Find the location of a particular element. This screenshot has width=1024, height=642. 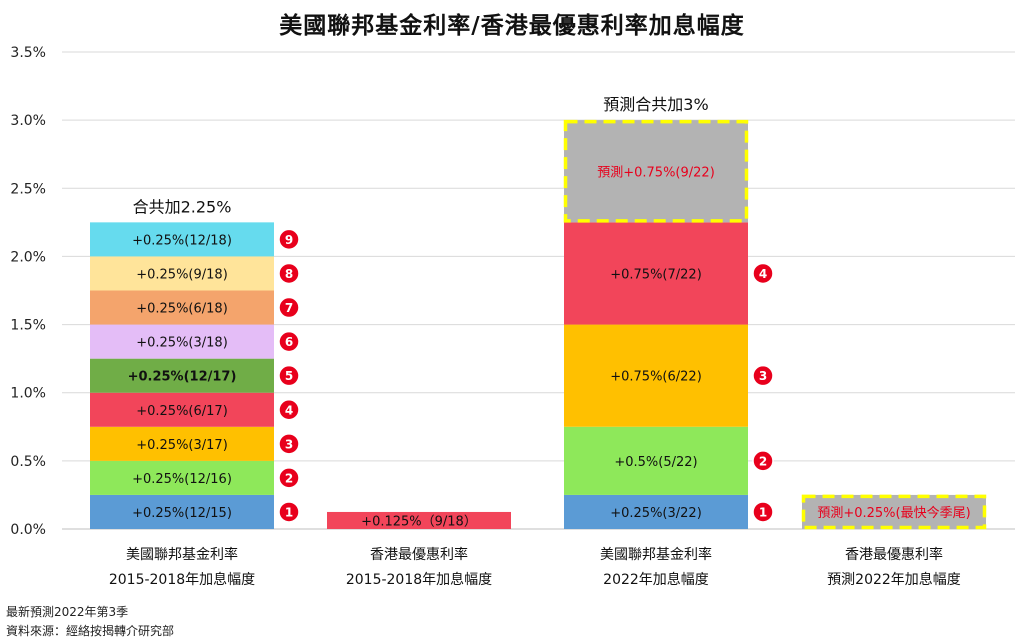

sequence-badge-number: 5 is located at coordinates (289, 376).